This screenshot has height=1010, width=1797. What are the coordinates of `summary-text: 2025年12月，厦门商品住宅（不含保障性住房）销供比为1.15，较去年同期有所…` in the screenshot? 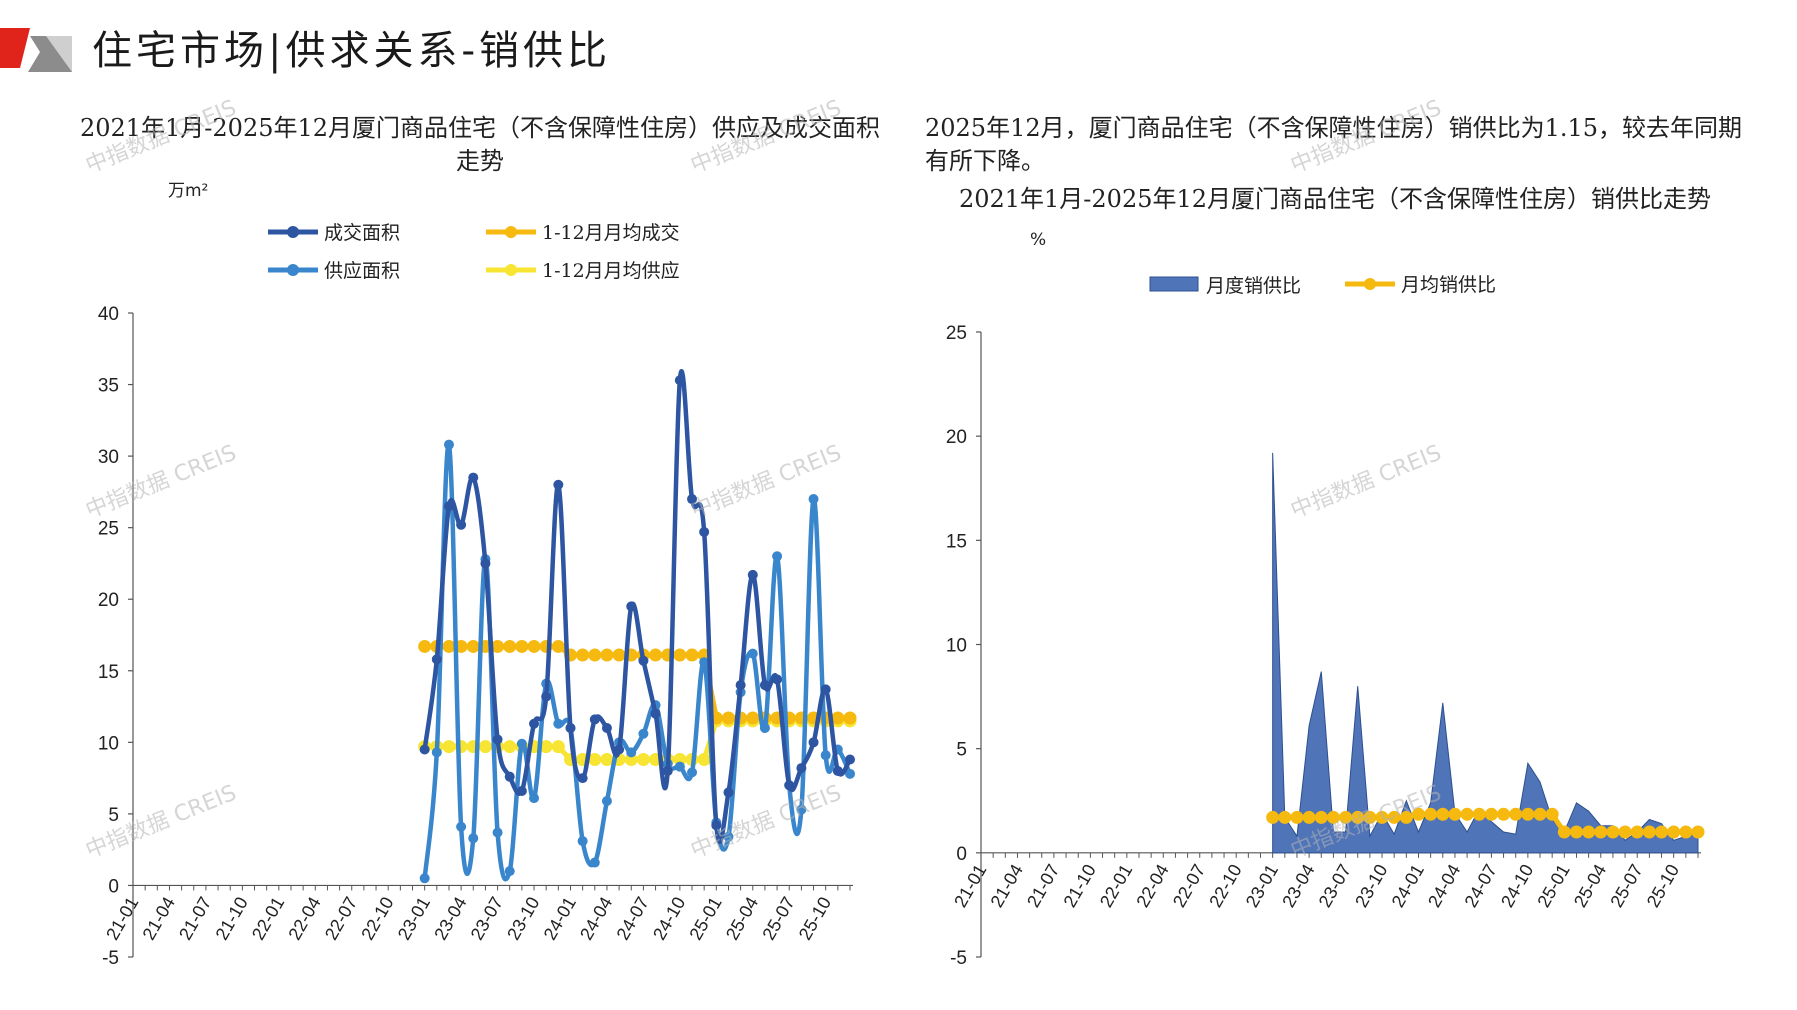 It's located at (1334, 144).